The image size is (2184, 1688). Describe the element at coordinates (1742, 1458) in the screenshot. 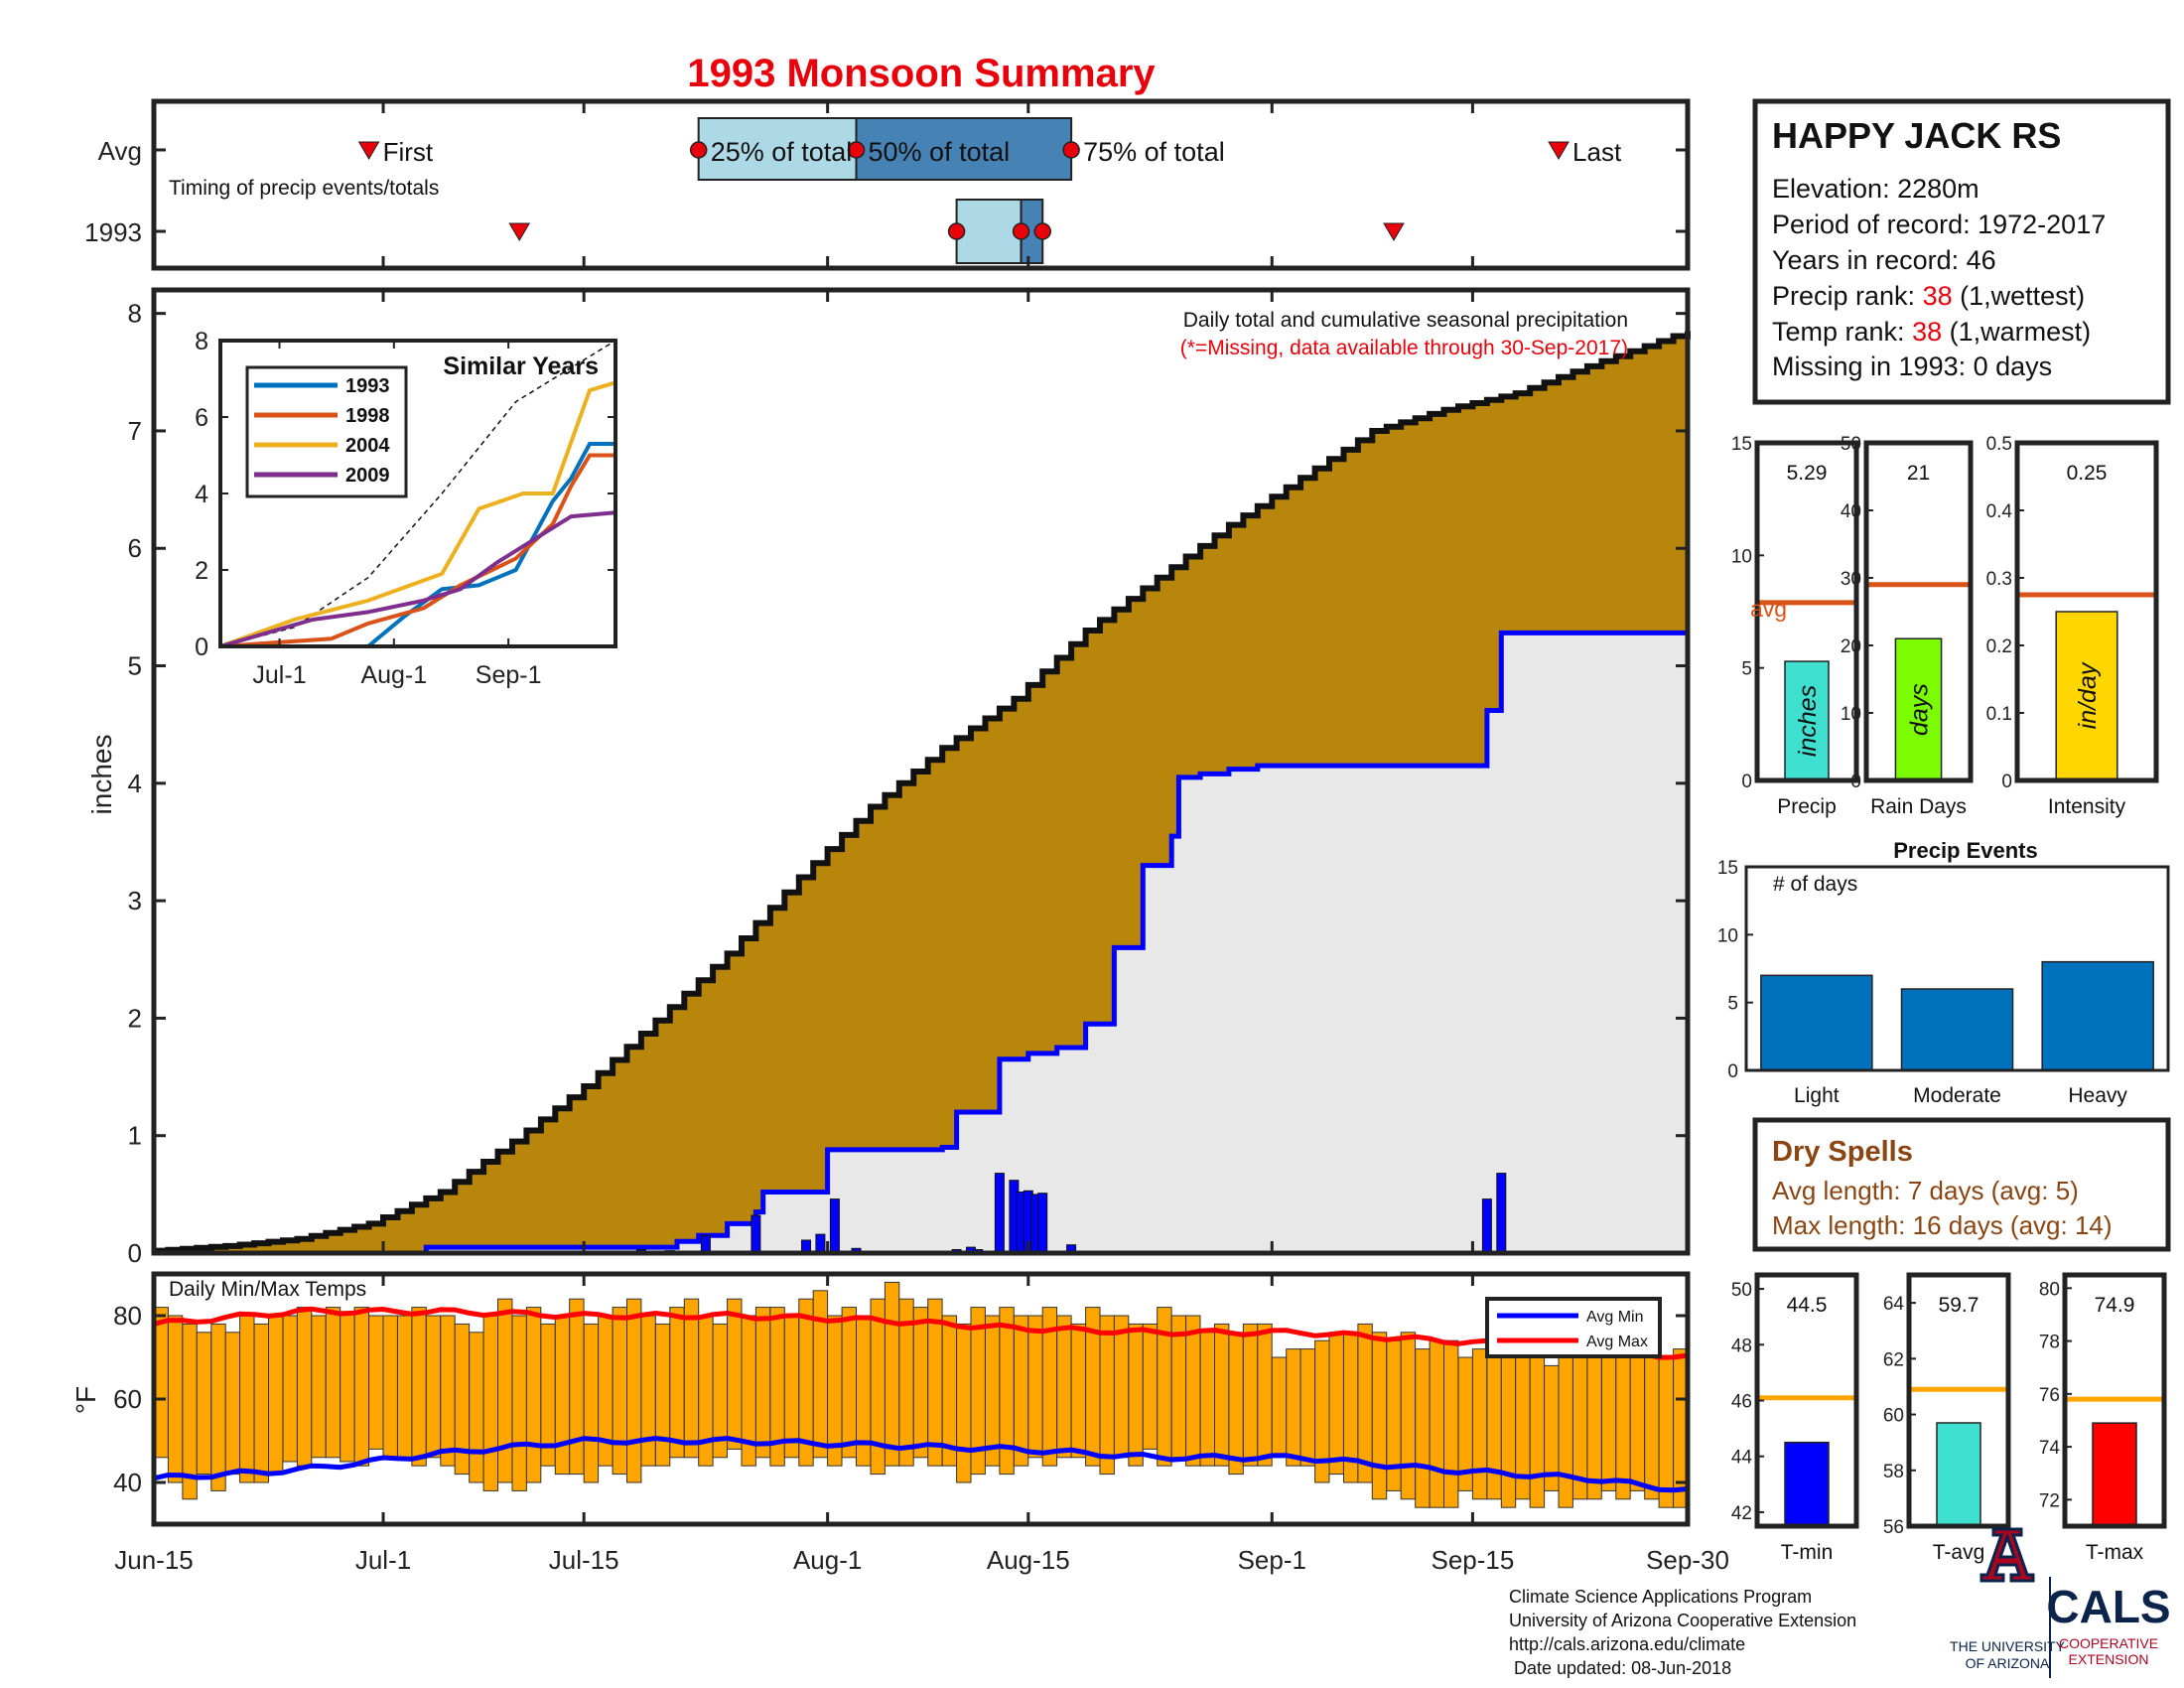

I see `panel-y-ticklabel: 44` at that location.